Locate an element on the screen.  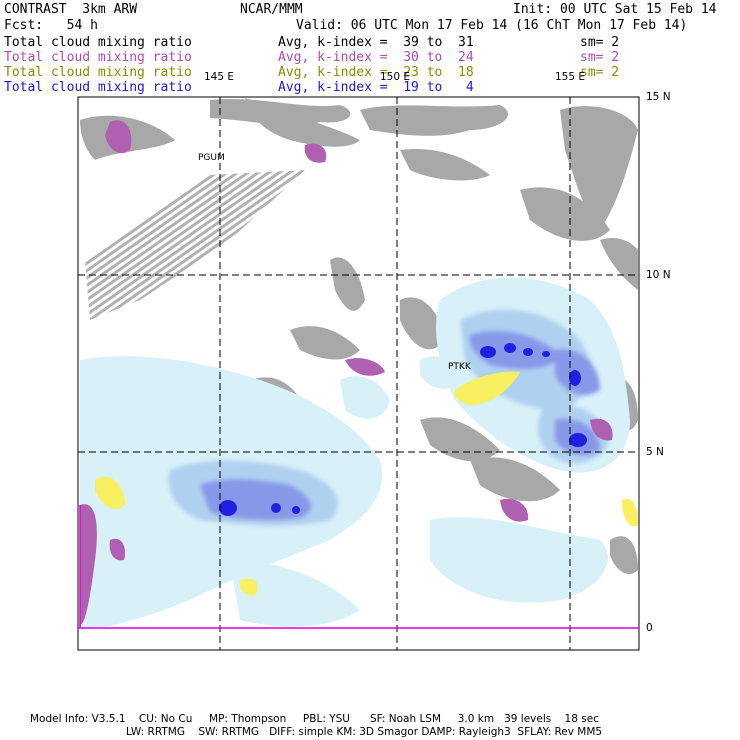
legend-avg-1: Avg, k-index = 39 to 31 is located at coordinates (376, 42).